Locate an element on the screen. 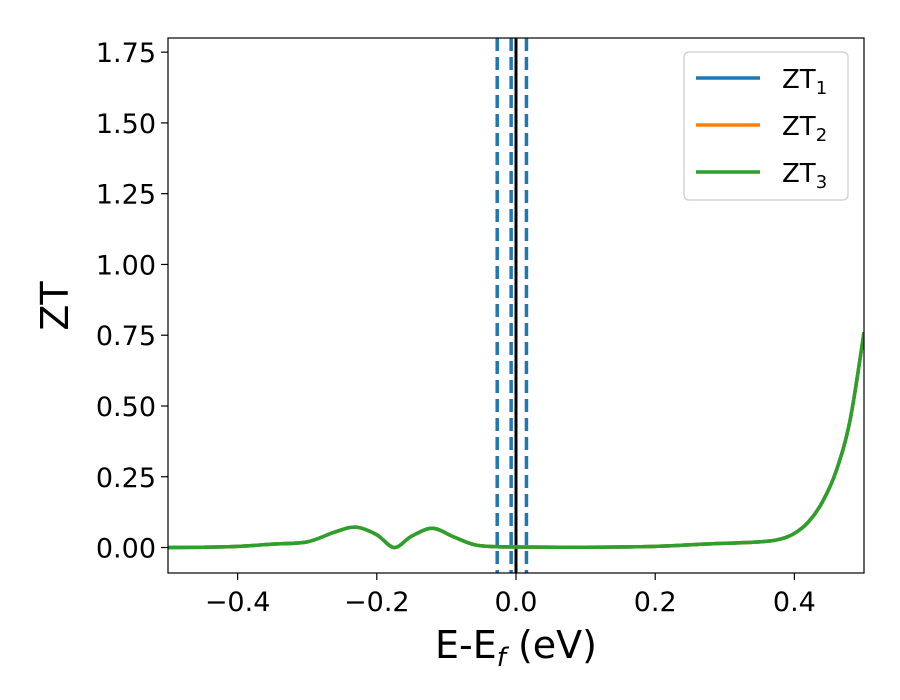 Image resolution: width=900 pixels, height=700 pixels. x-tick-label: 0.4 is located at coordinates (794, 602).